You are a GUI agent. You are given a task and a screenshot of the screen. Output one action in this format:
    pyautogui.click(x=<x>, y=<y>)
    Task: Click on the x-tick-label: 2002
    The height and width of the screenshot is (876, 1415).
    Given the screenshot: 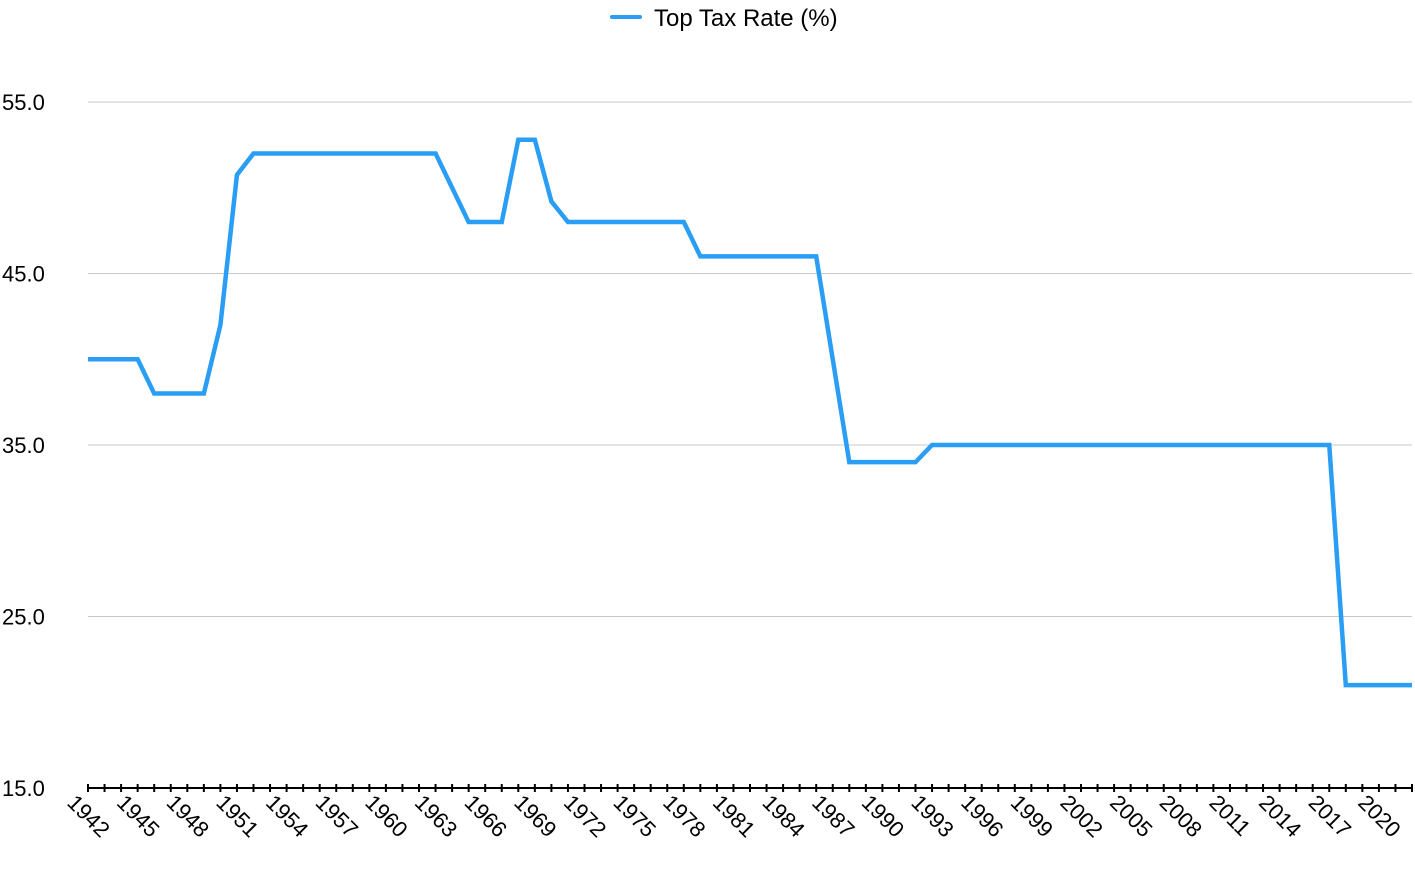 What is the action you would take?
    pyautogui.click(x=1081, y=816)
    